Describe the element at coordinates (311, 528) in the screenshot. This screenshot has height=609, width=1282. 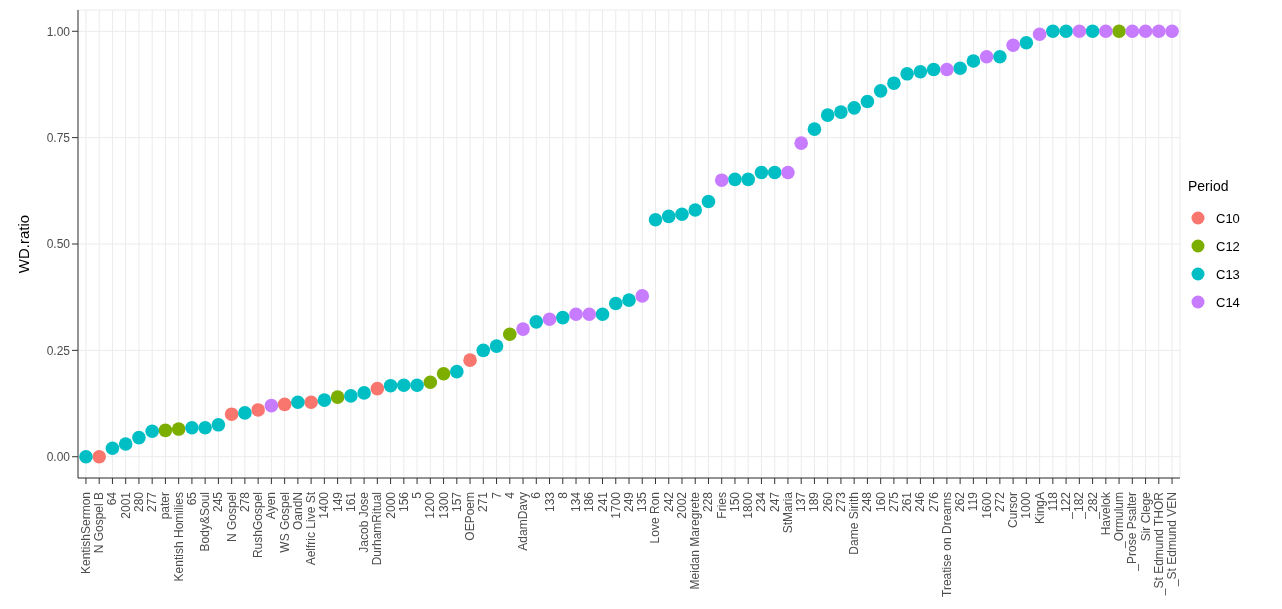
I see `x-tick-label: Aelfric Live St` at that location.